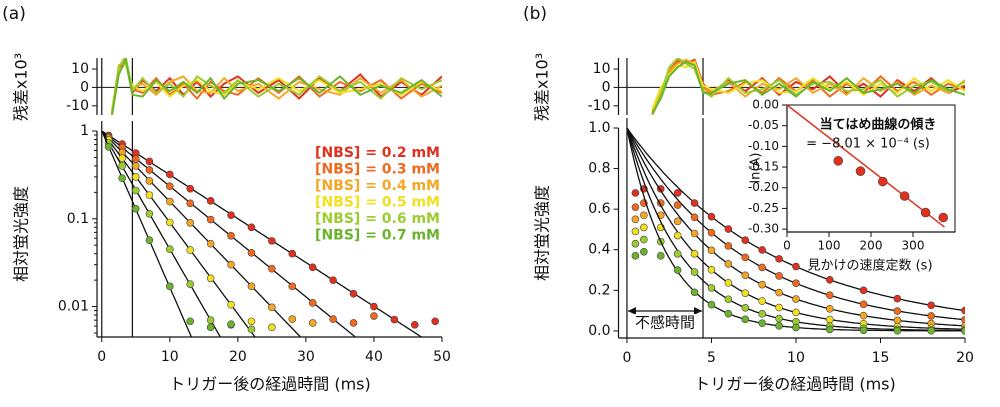 This screenshot has height=407, width=1000. Describe the element at coordinates (599, 169) in the screenshot. I see `y-tick-label: 0.8` at that location.